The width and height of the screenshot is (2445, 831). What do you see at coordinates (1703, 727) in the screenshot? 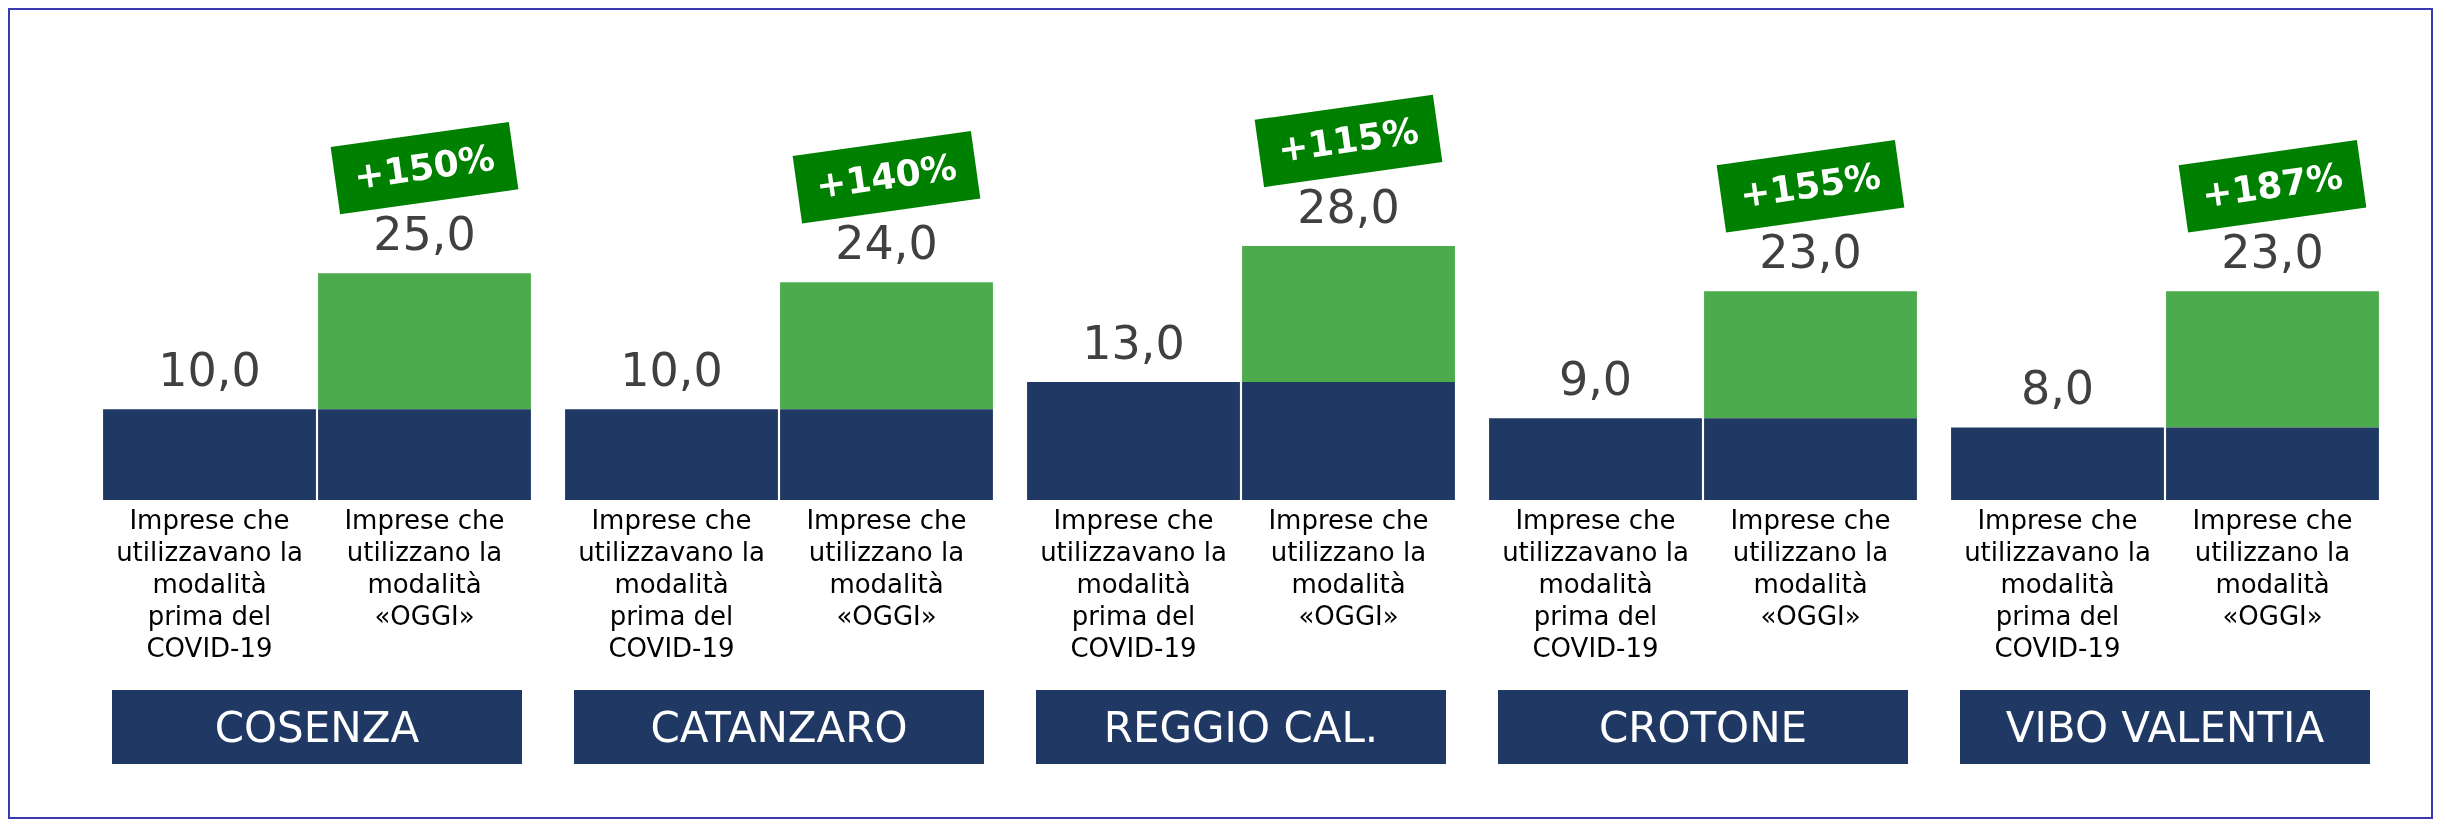
I see `text: CROTONE` at bounding box center [1703, 727].